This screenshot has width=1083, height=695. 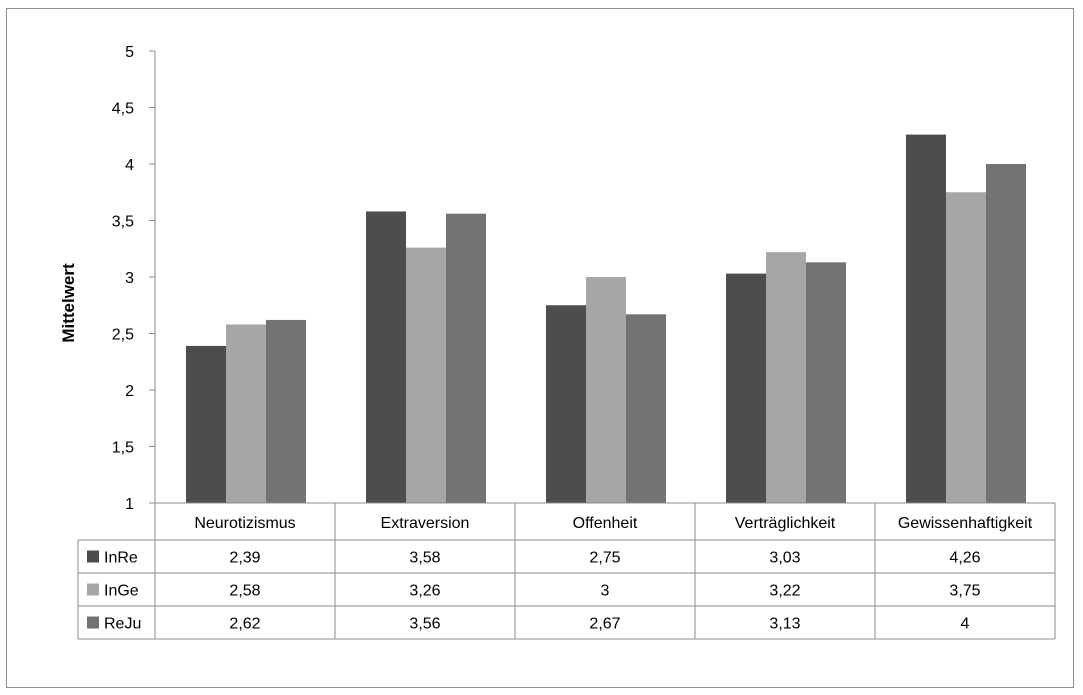 What do you see at coordinates (244, 591) in the screenshot?
I see `data-label-inge-1: 2,58` at bounding box center [244, 591].